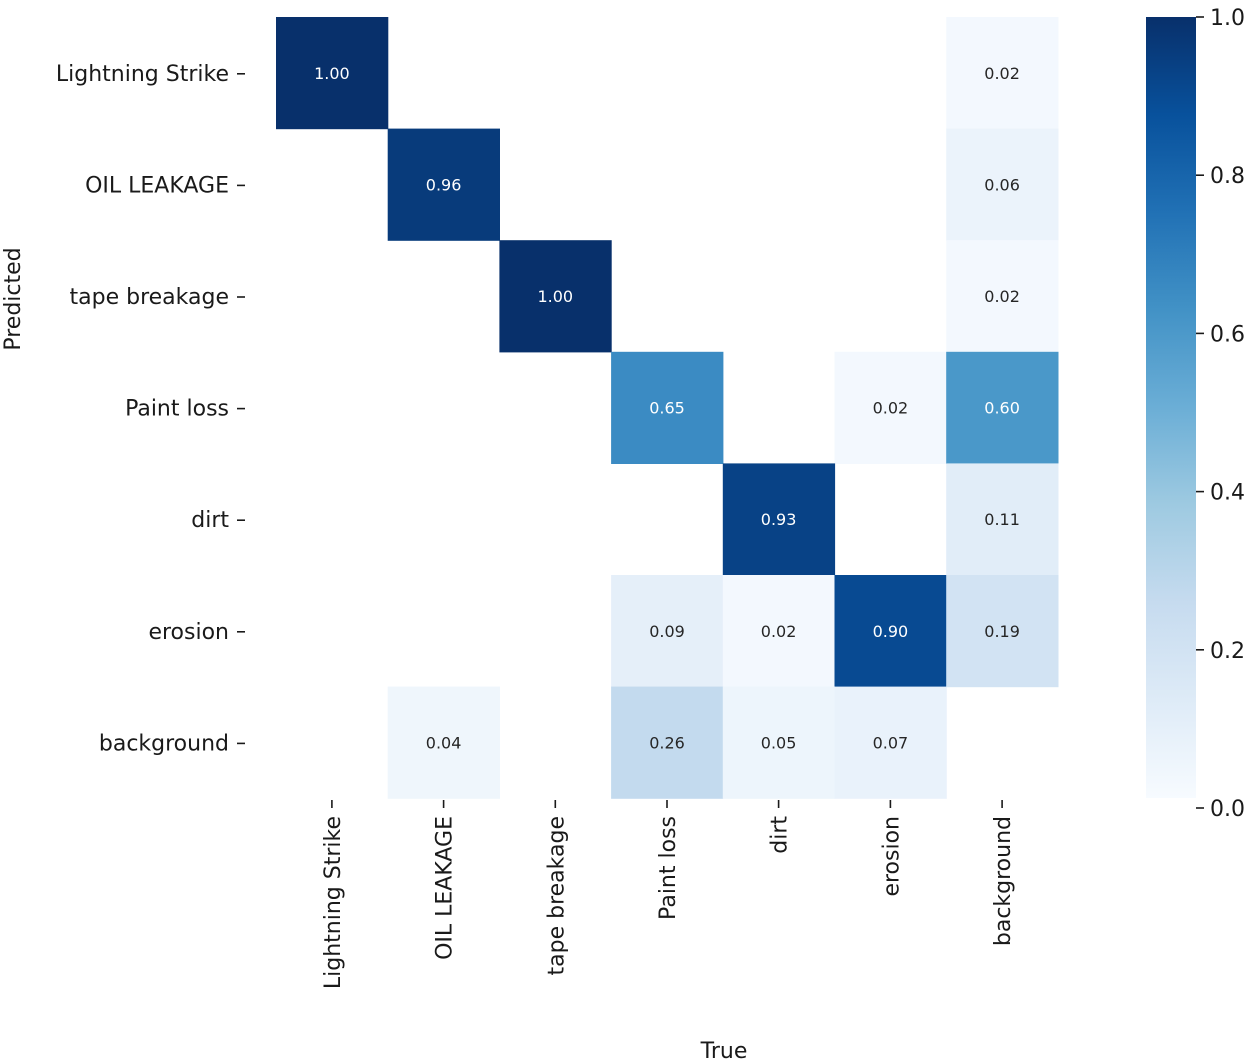 The image size is (1256, 1064). I want to click on x-axis-label: True, so click(724, 1051).